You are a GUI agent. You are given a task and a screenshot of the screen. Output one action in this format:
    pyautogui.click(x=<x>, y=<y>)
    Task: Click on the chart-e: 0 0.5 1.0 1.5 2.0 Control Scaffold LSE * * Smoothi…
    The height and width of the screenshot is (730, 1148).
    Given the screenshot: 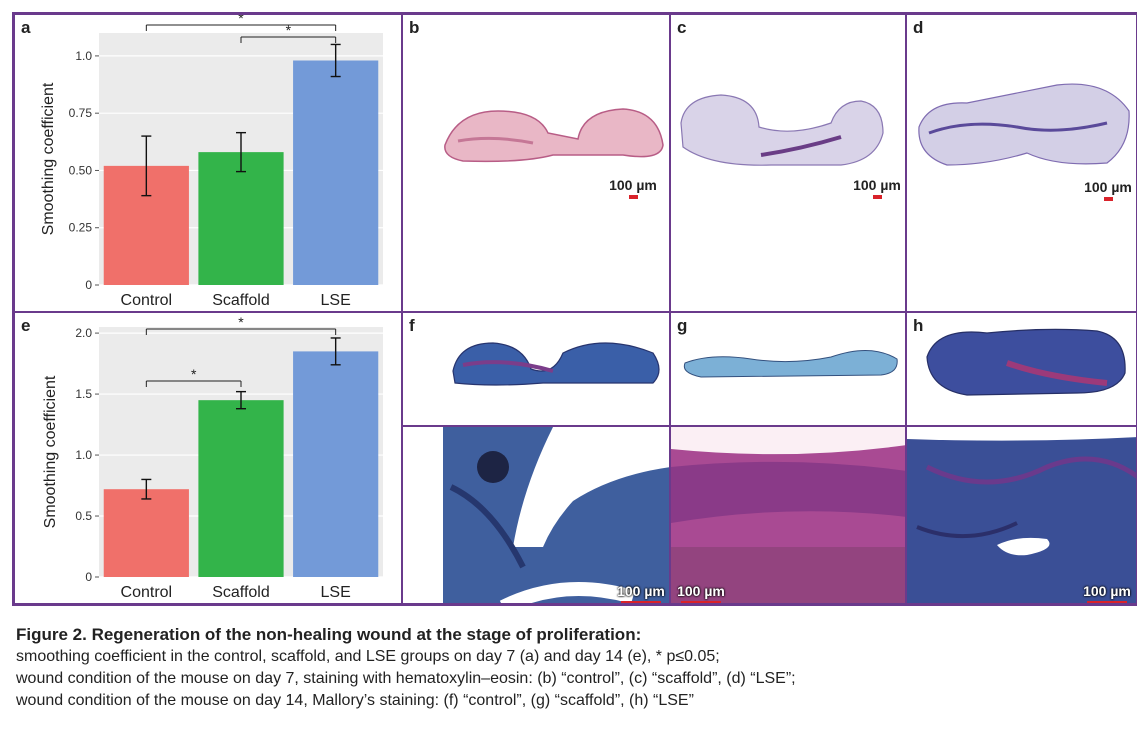 What is the action you would take?
    pyautogui.click(x=212, y=457)
    